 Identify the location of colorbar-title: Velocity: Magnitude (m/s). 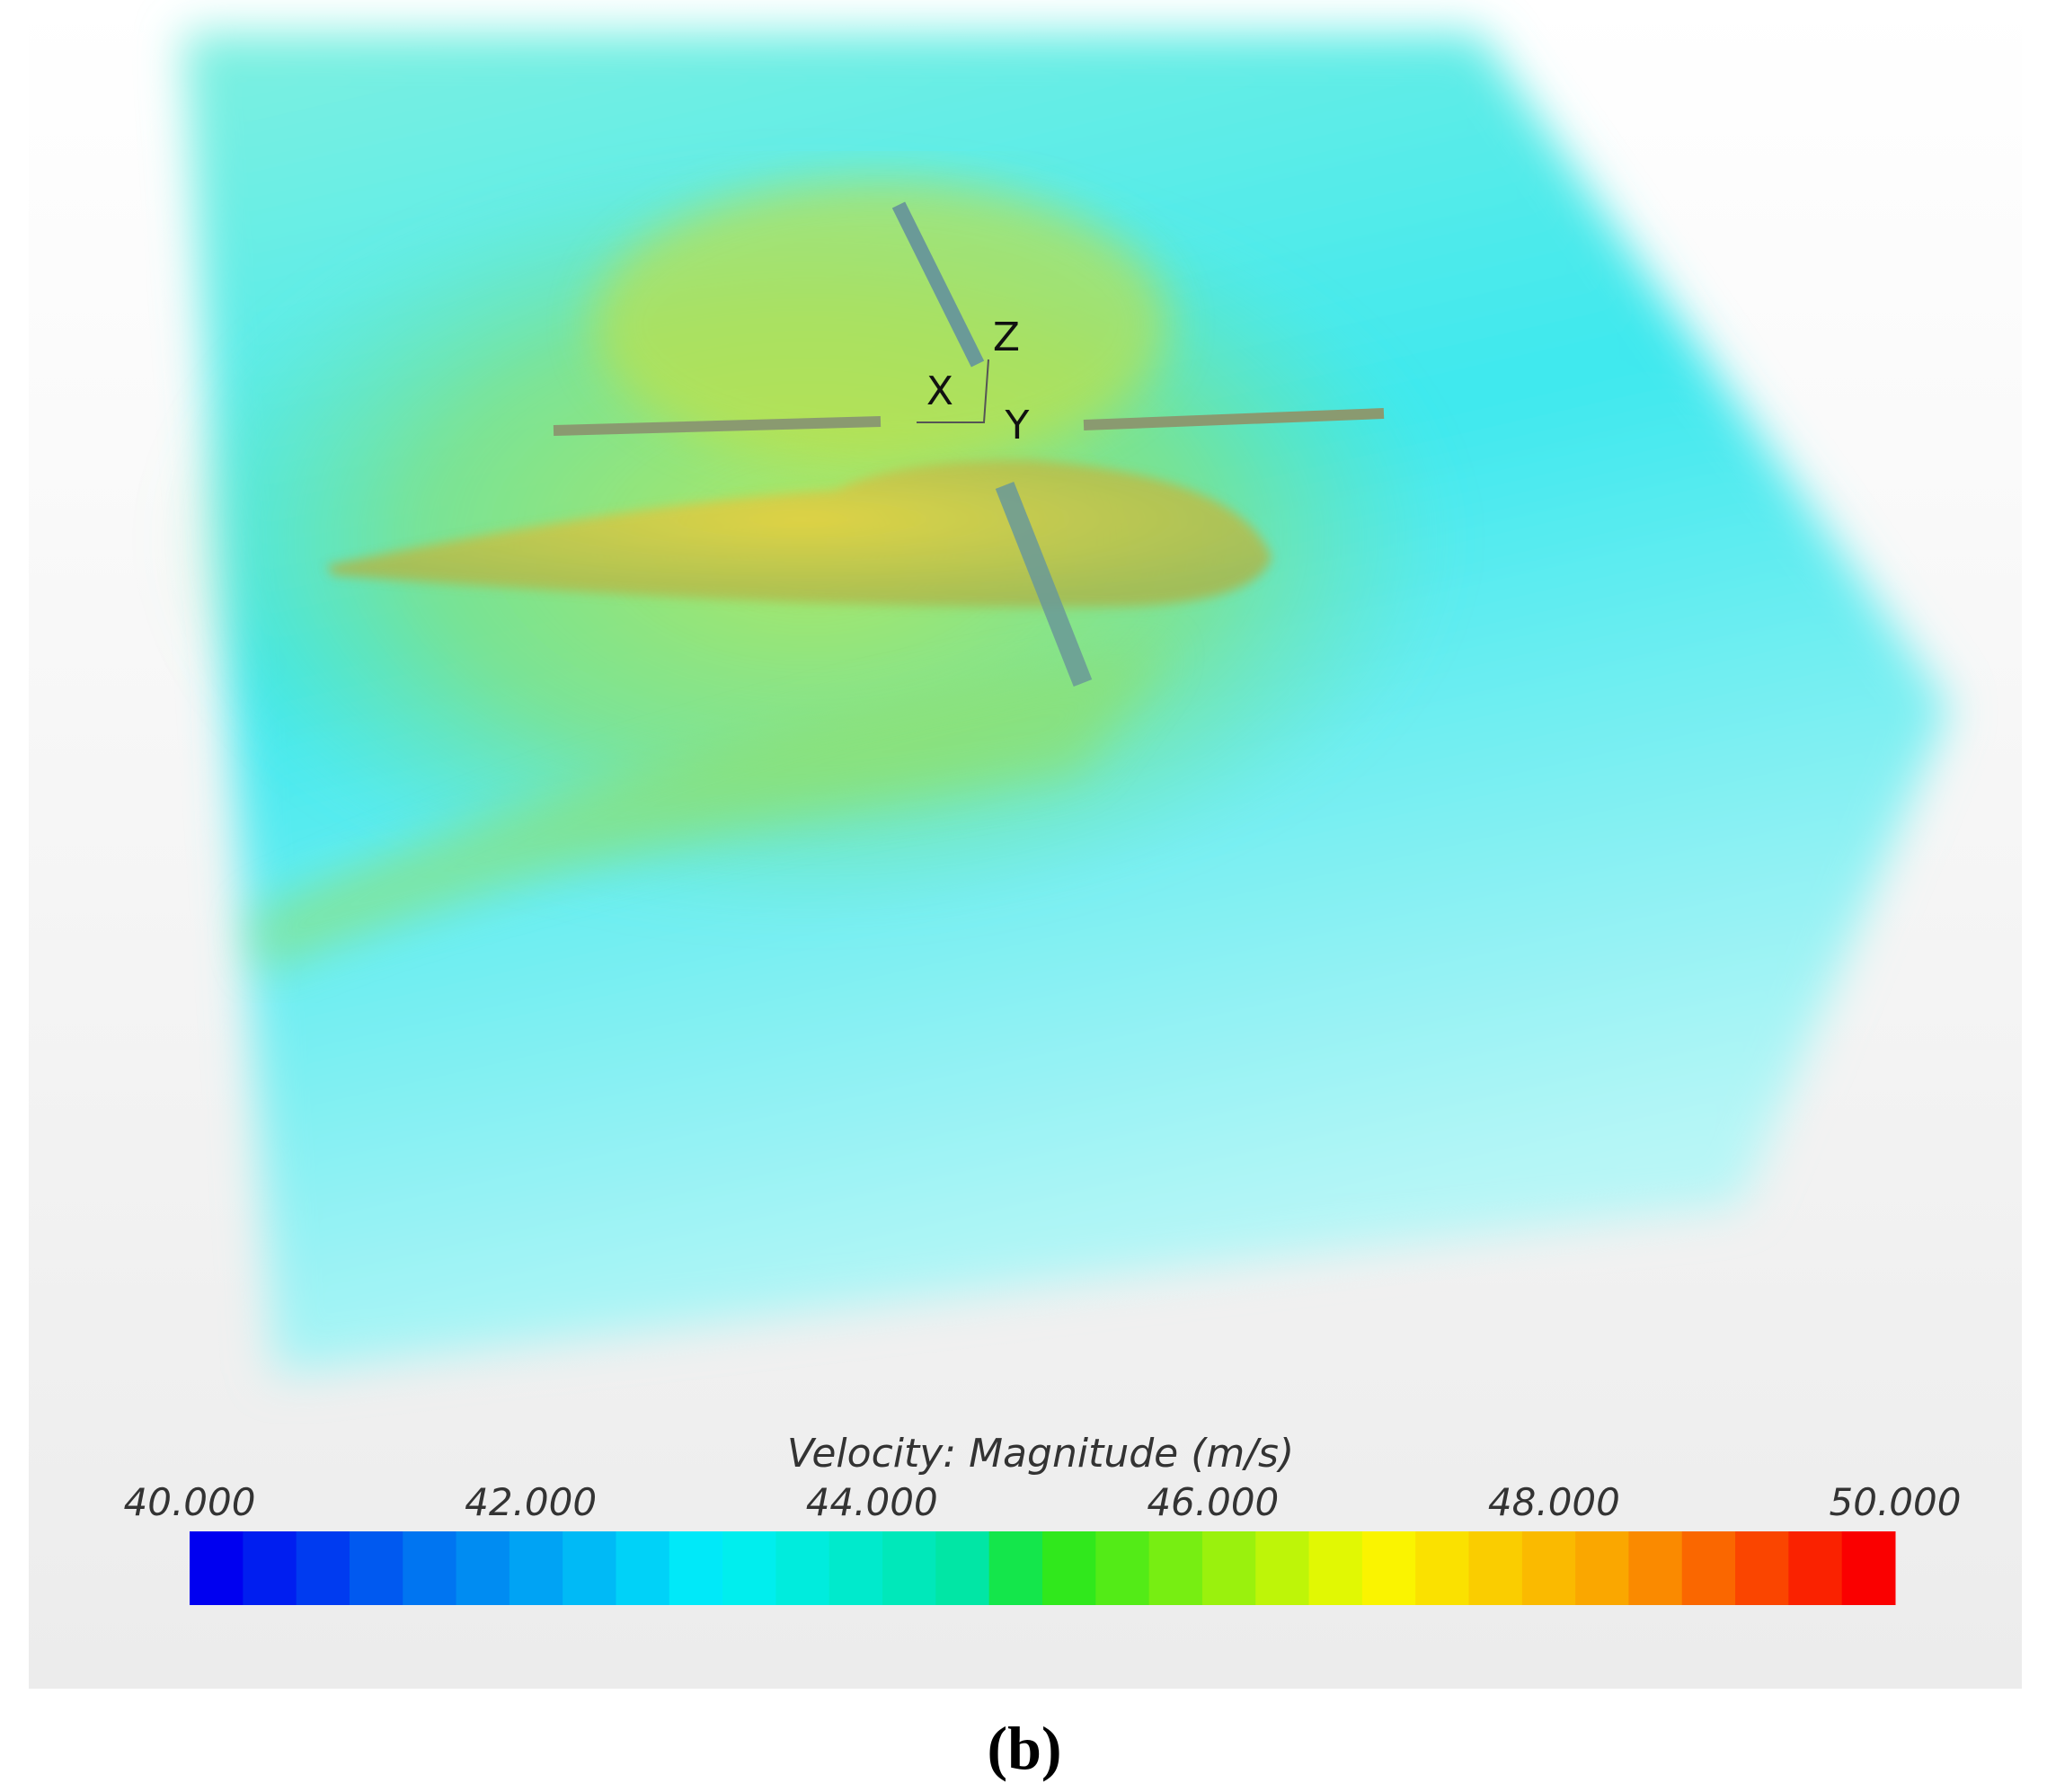
(1040, 1454).